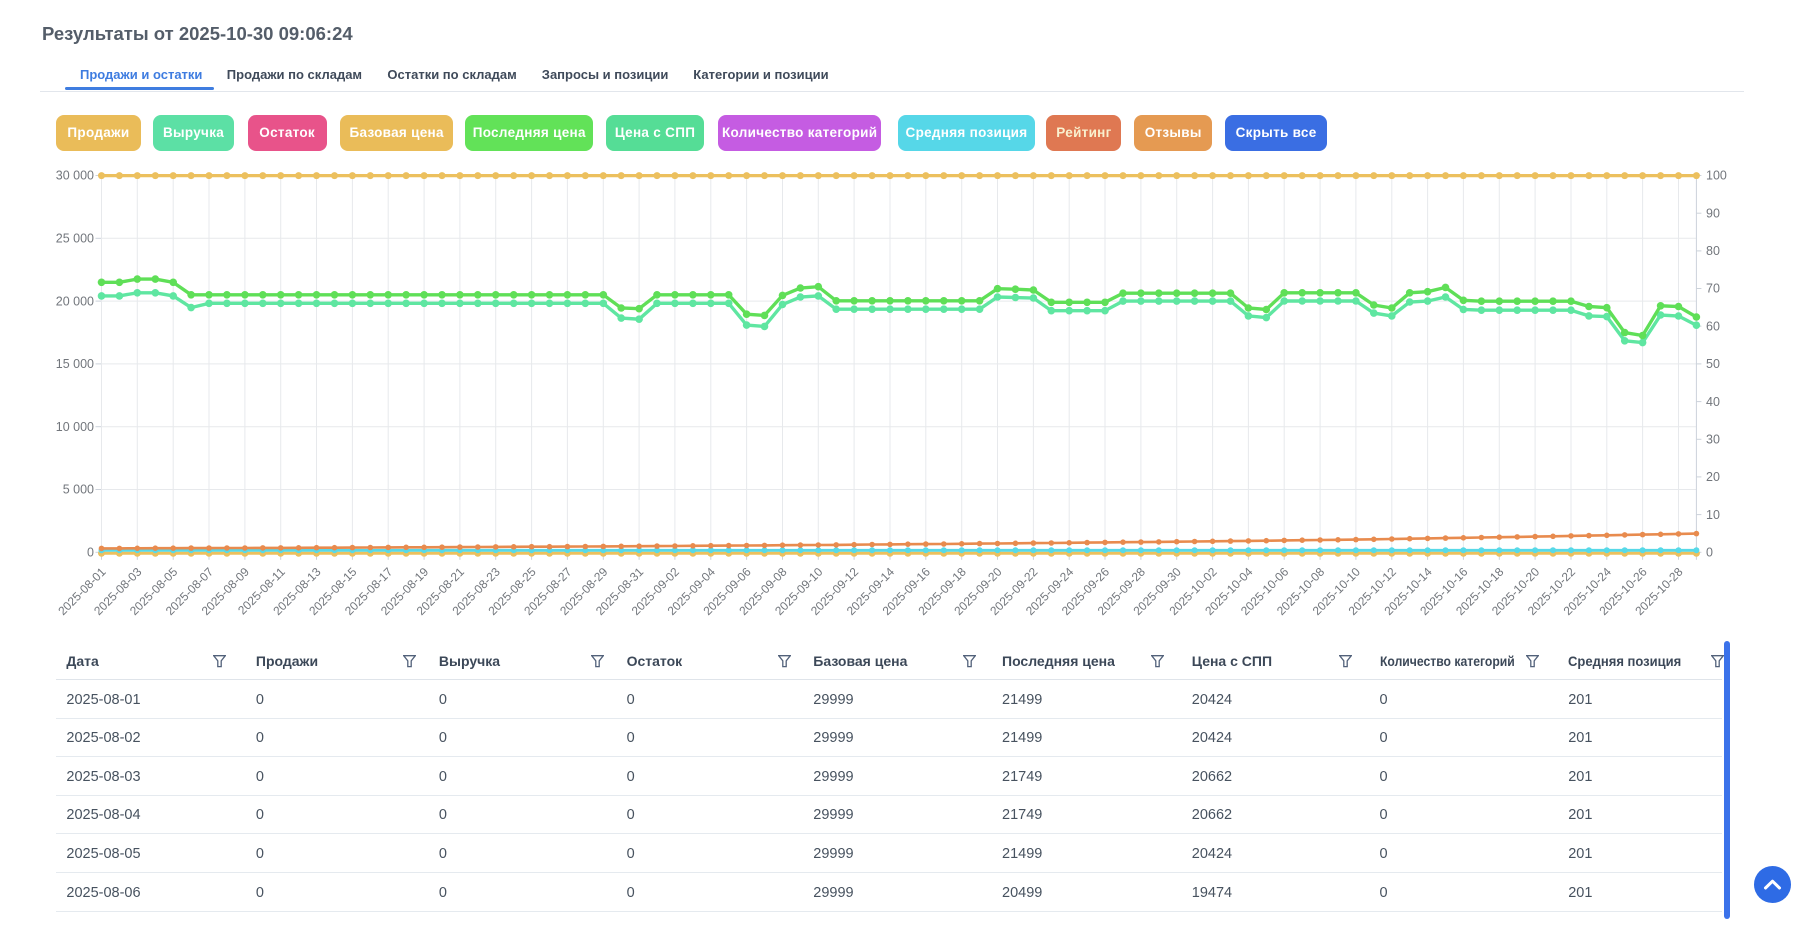  Describe the element at coordinates (1713, 326) in the screenshot. I see `svg-text: 60` at that location.